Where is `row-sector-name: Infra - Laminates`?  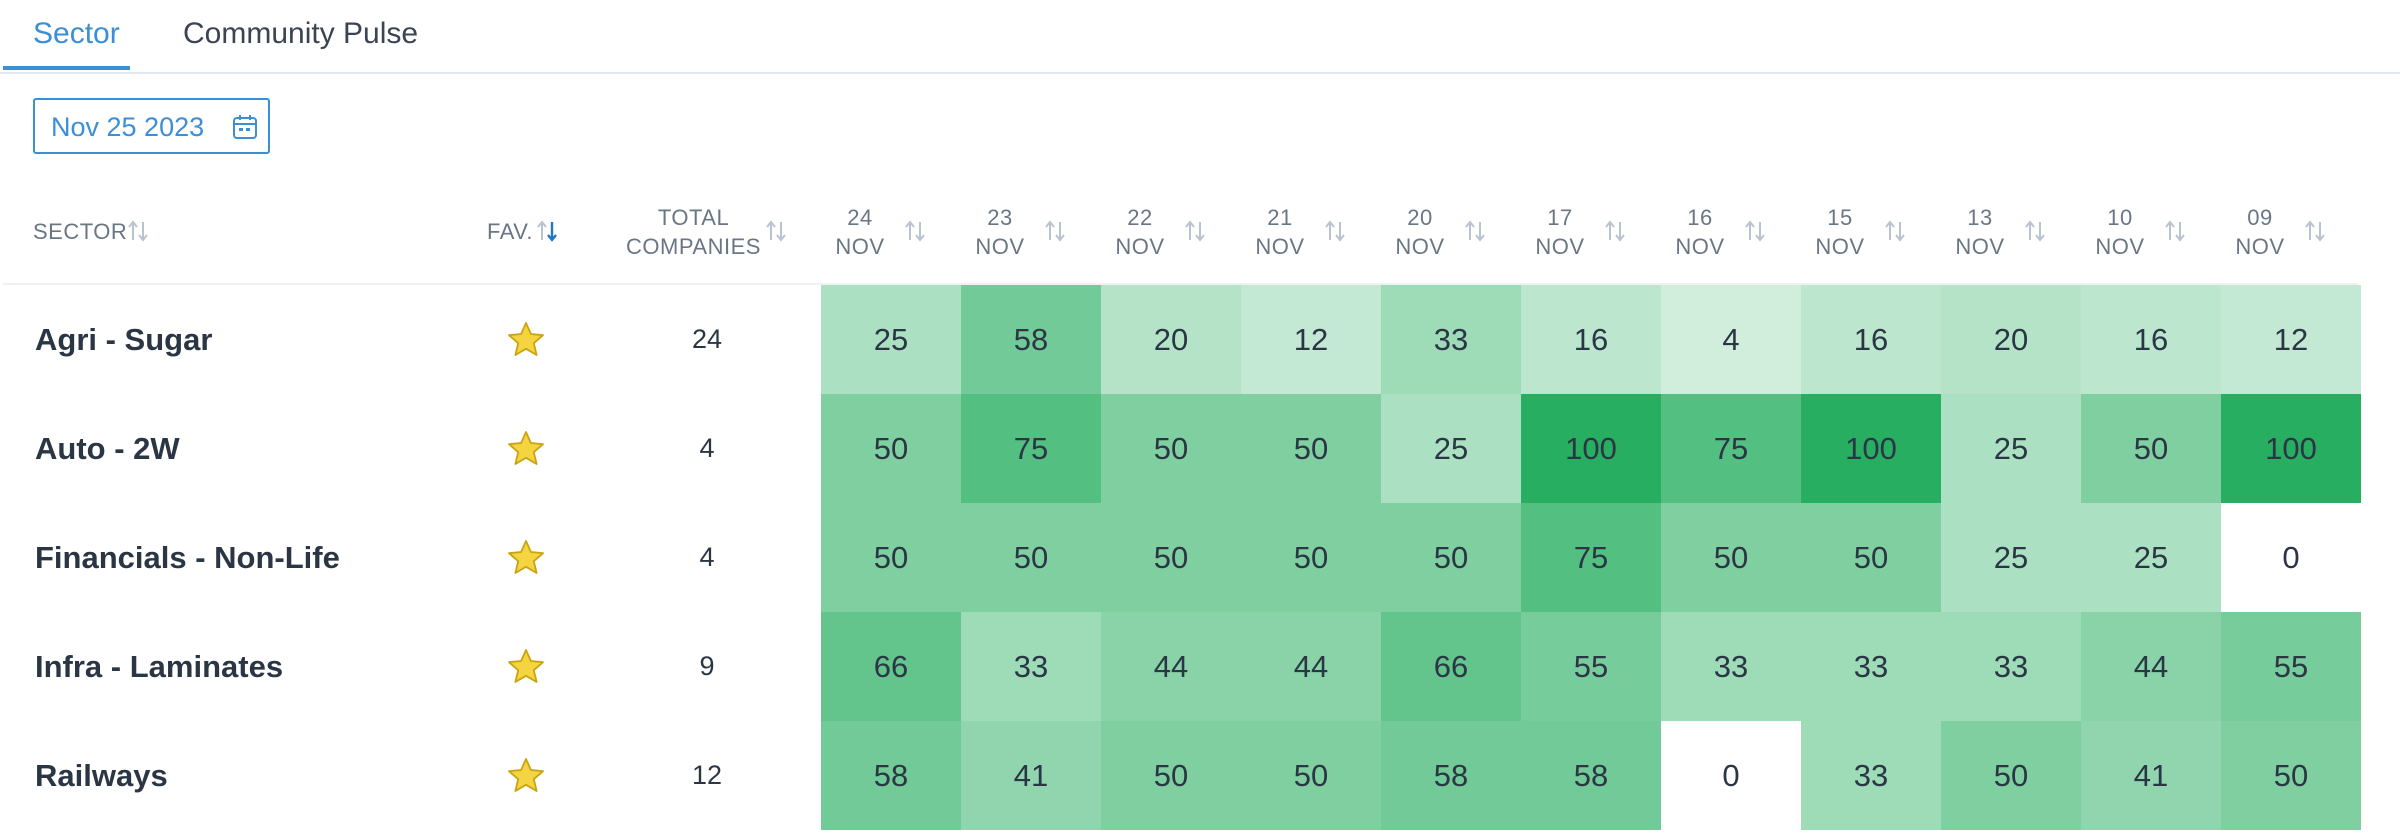 row-sector-name: Infra - Laminates is located at coordinates (159, 666).